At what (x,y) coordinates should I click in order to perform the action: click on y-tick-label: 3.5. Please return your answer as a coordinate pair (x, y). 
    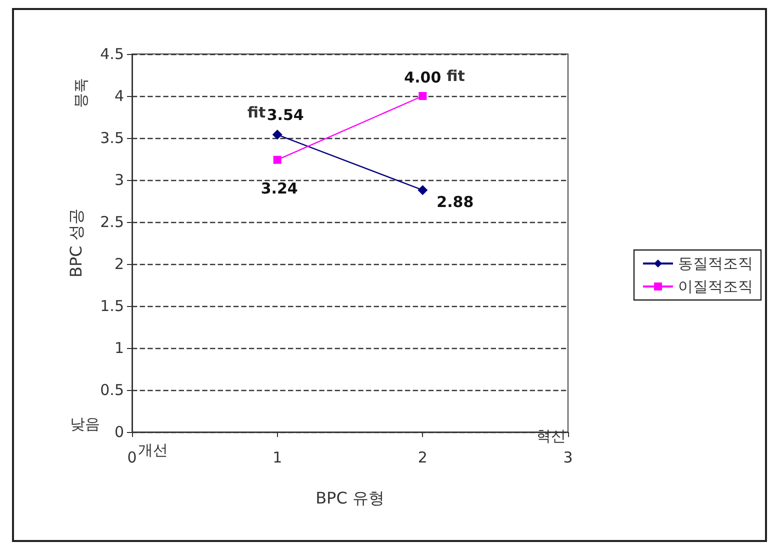
    Looking at the image, I should click on (112, 138).